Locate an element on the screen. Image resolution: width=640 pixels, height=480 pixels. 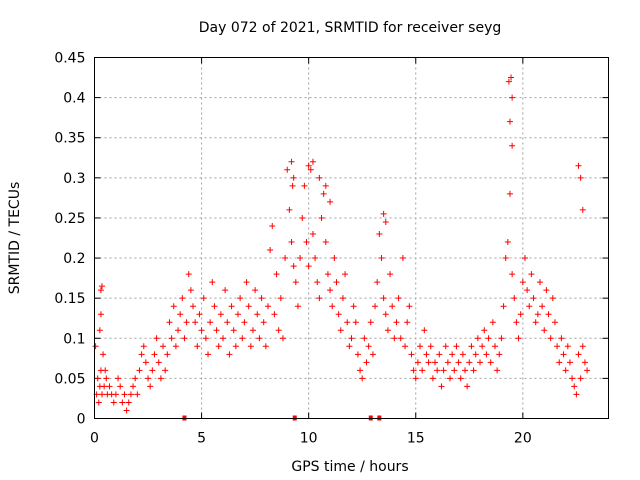
y-tick-label: 0.25 is located at coordinates (69, 219).